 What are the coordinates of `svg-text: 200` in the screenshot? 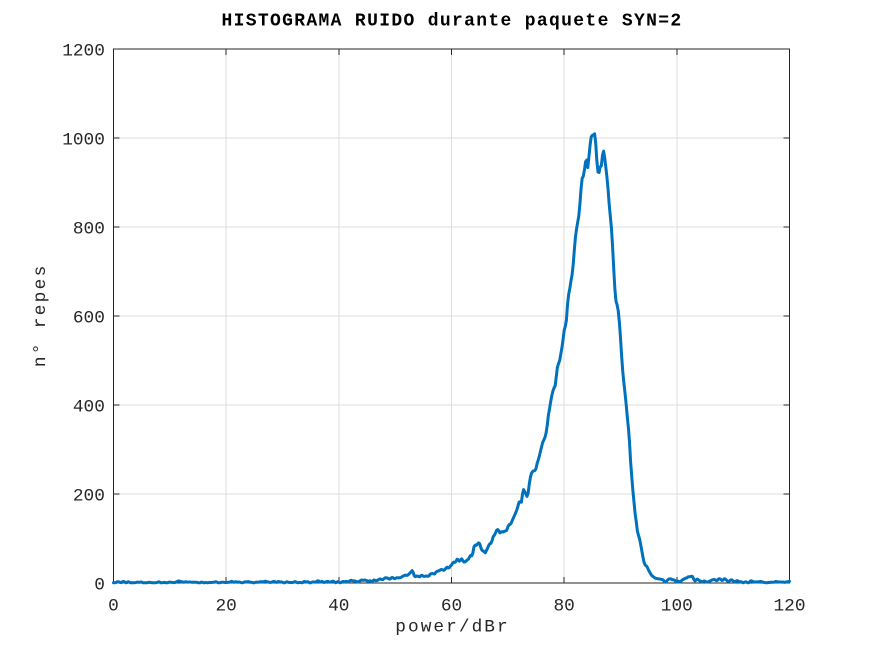 It's located at (89, 497).